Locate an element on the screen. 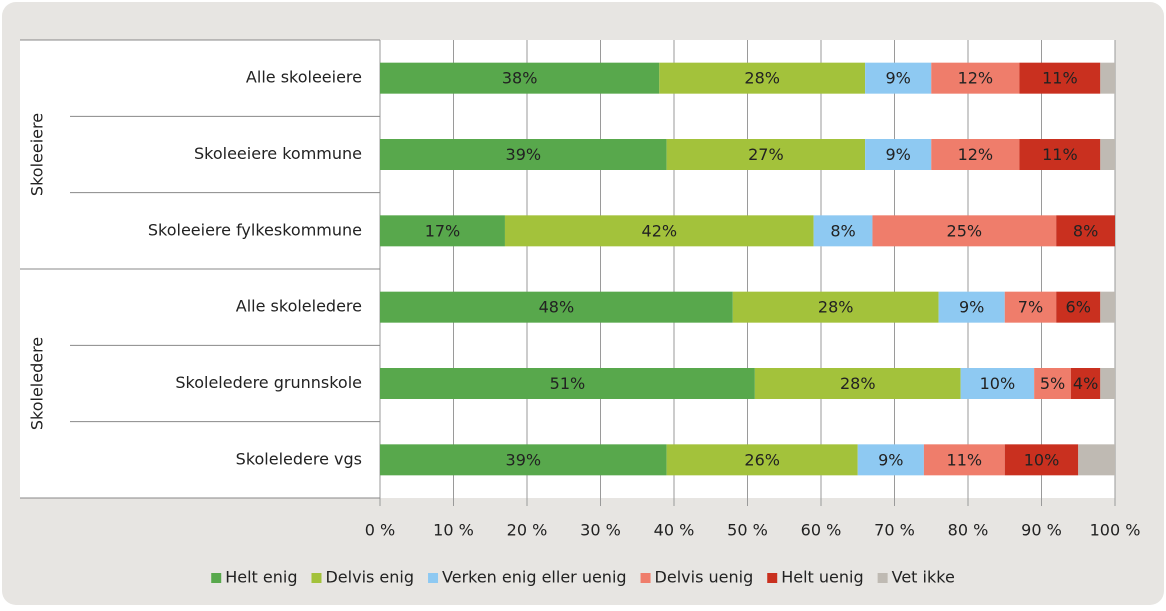 The height and width of the screenshot is (611, 1166). value-label: 27% is located at coordinates (766, 154).